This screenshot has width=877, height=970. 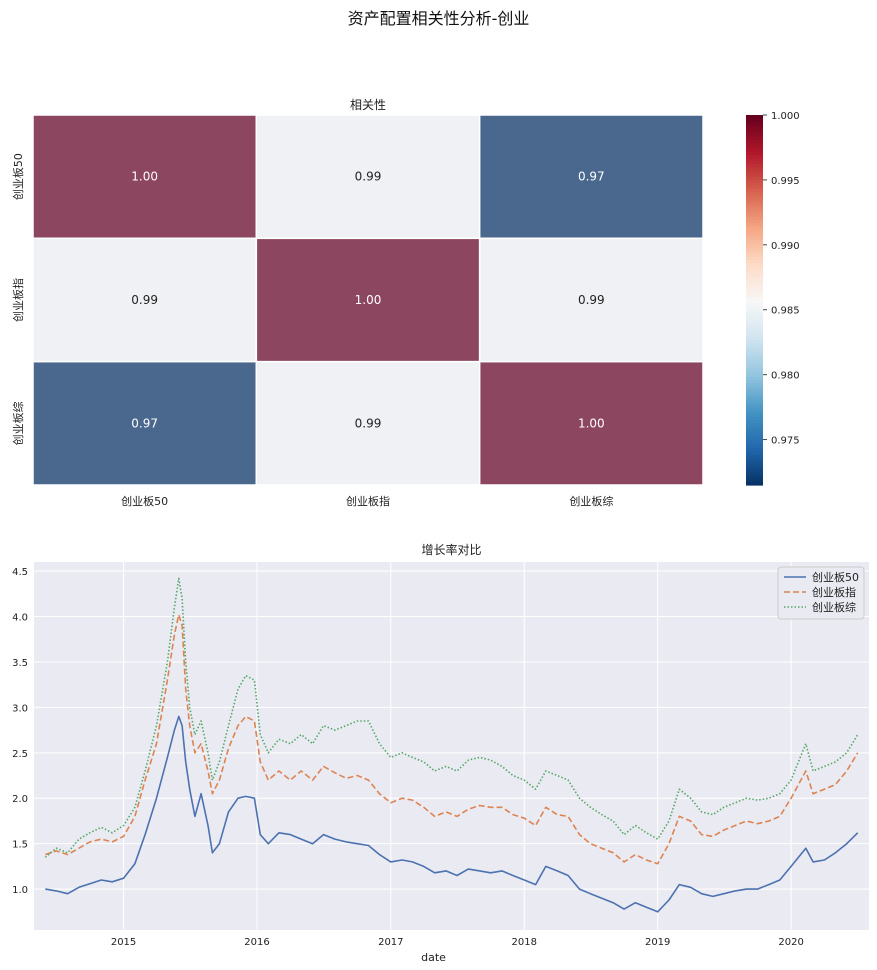 What do you see at coordinates (785, 376) in the screenshot?
I see `colorbar-tick-label: 0.980` at bounding box center [785, 376].